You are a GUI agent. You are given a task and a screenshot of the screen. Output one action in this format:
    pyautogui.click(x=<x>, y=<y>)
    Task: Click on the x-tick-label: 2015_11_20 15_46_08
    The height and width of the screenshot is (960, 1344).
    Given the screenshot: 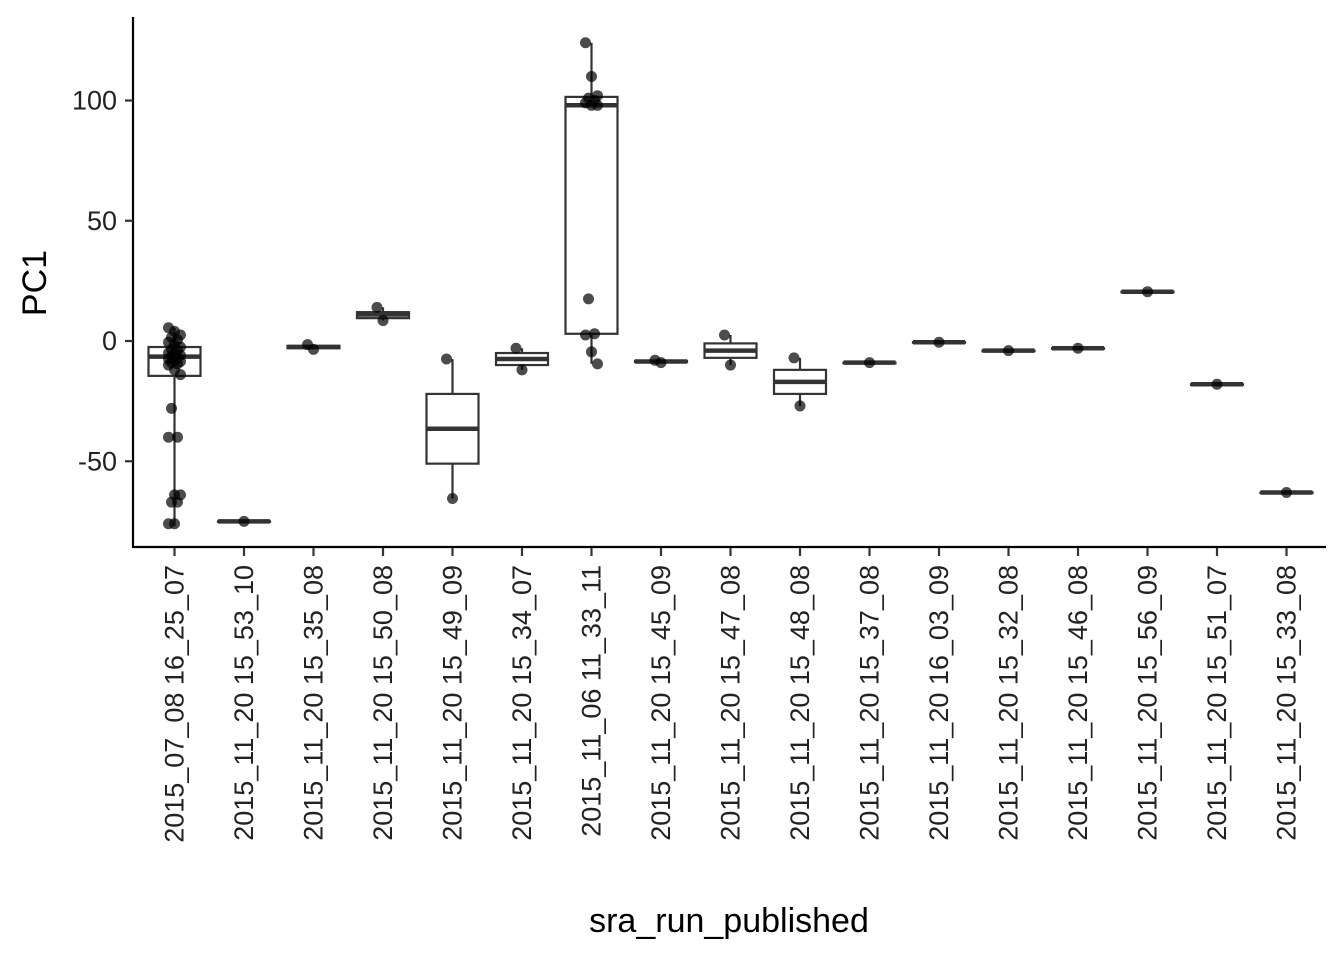 What is the action you would take?
    pyautogui.click(x=1078, y=703)
    